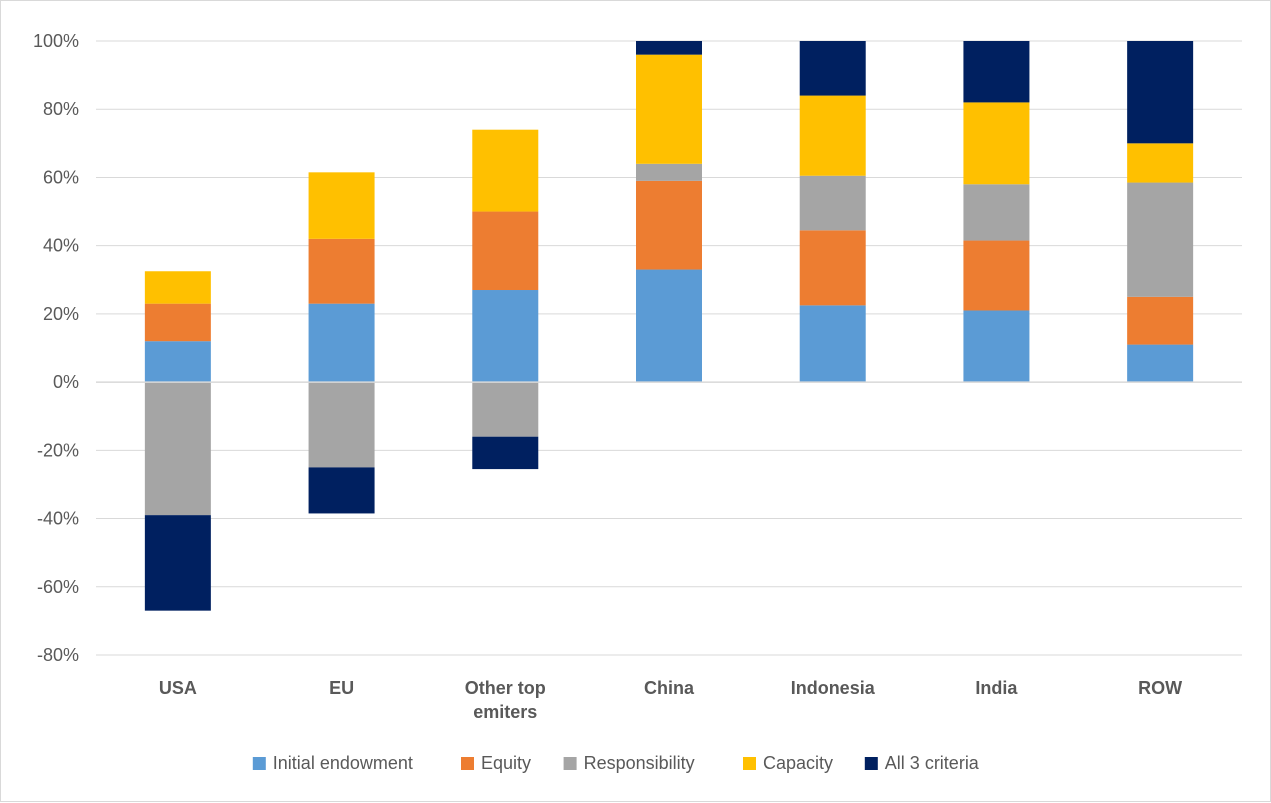 The image size is (1271, 803). I want to click on x-category-label: ROW, so click(1160, 688).